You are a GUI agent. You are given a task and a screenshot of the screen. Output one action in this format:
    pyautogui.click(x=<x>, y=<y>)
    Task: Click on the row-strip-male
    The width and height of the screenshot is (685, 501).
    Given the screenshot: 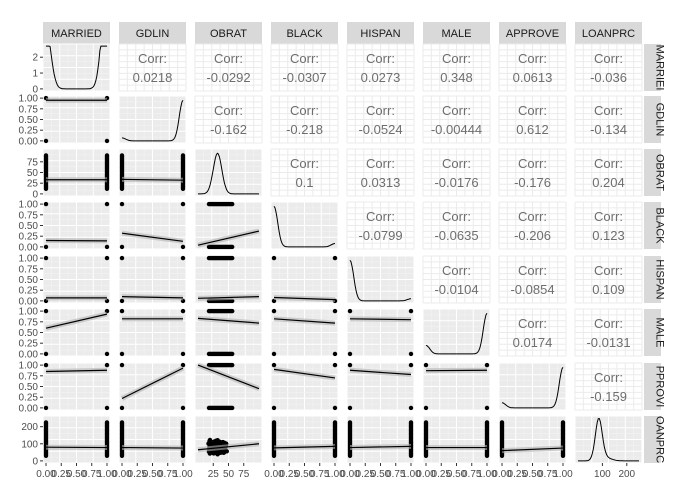 What is the action you would take?
    pyautogui.click(x=652, y=332)
    